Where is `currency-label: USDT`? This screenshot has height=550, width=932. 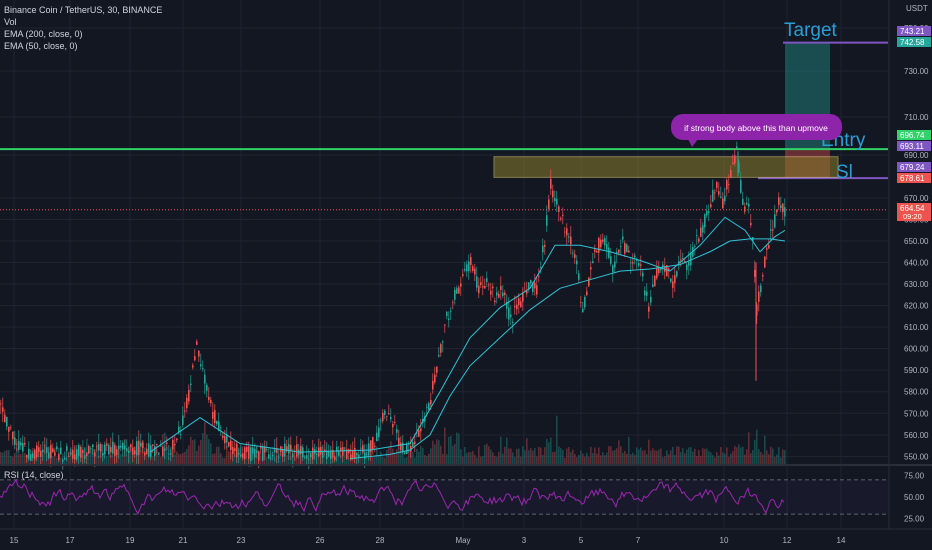
currency-label: USDT is located at coordinates (917, 8).